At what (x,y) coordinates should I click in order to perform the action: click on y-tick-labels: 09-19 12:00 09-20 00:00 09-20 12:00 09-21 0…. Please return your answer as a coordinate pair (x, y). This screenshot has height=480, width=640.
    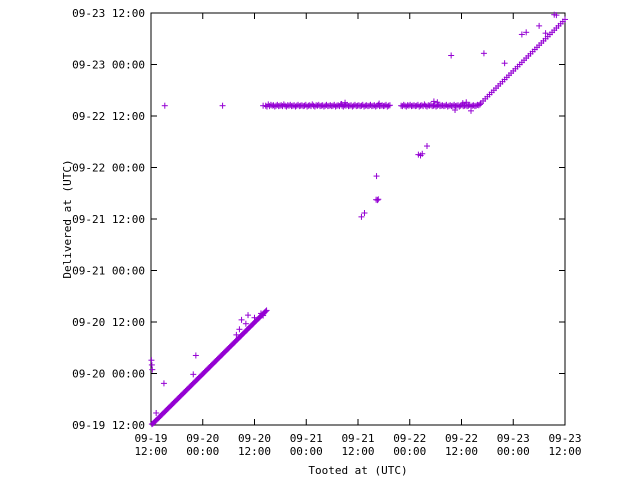
    Looking at the image, I should click on (108, 219).